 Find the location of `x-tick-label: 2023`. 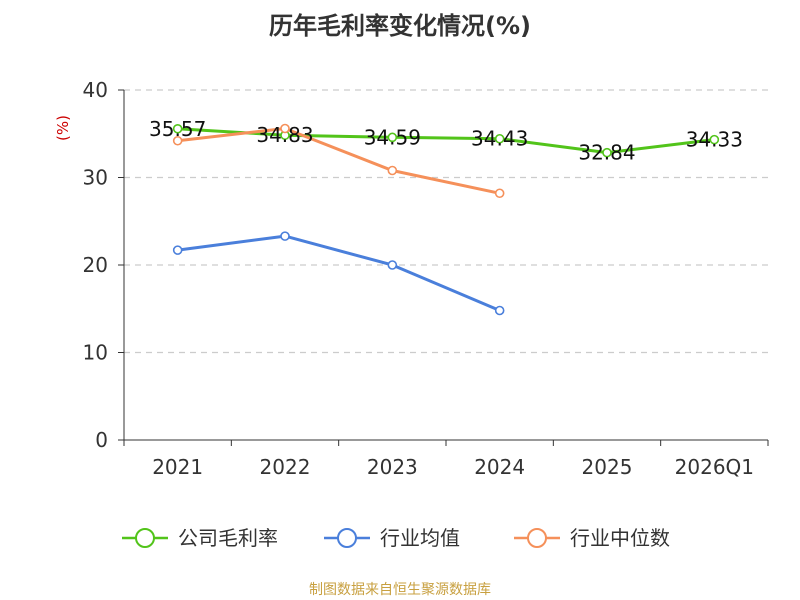

x-tick-label: 2023 is located at coordinates (392, 467).